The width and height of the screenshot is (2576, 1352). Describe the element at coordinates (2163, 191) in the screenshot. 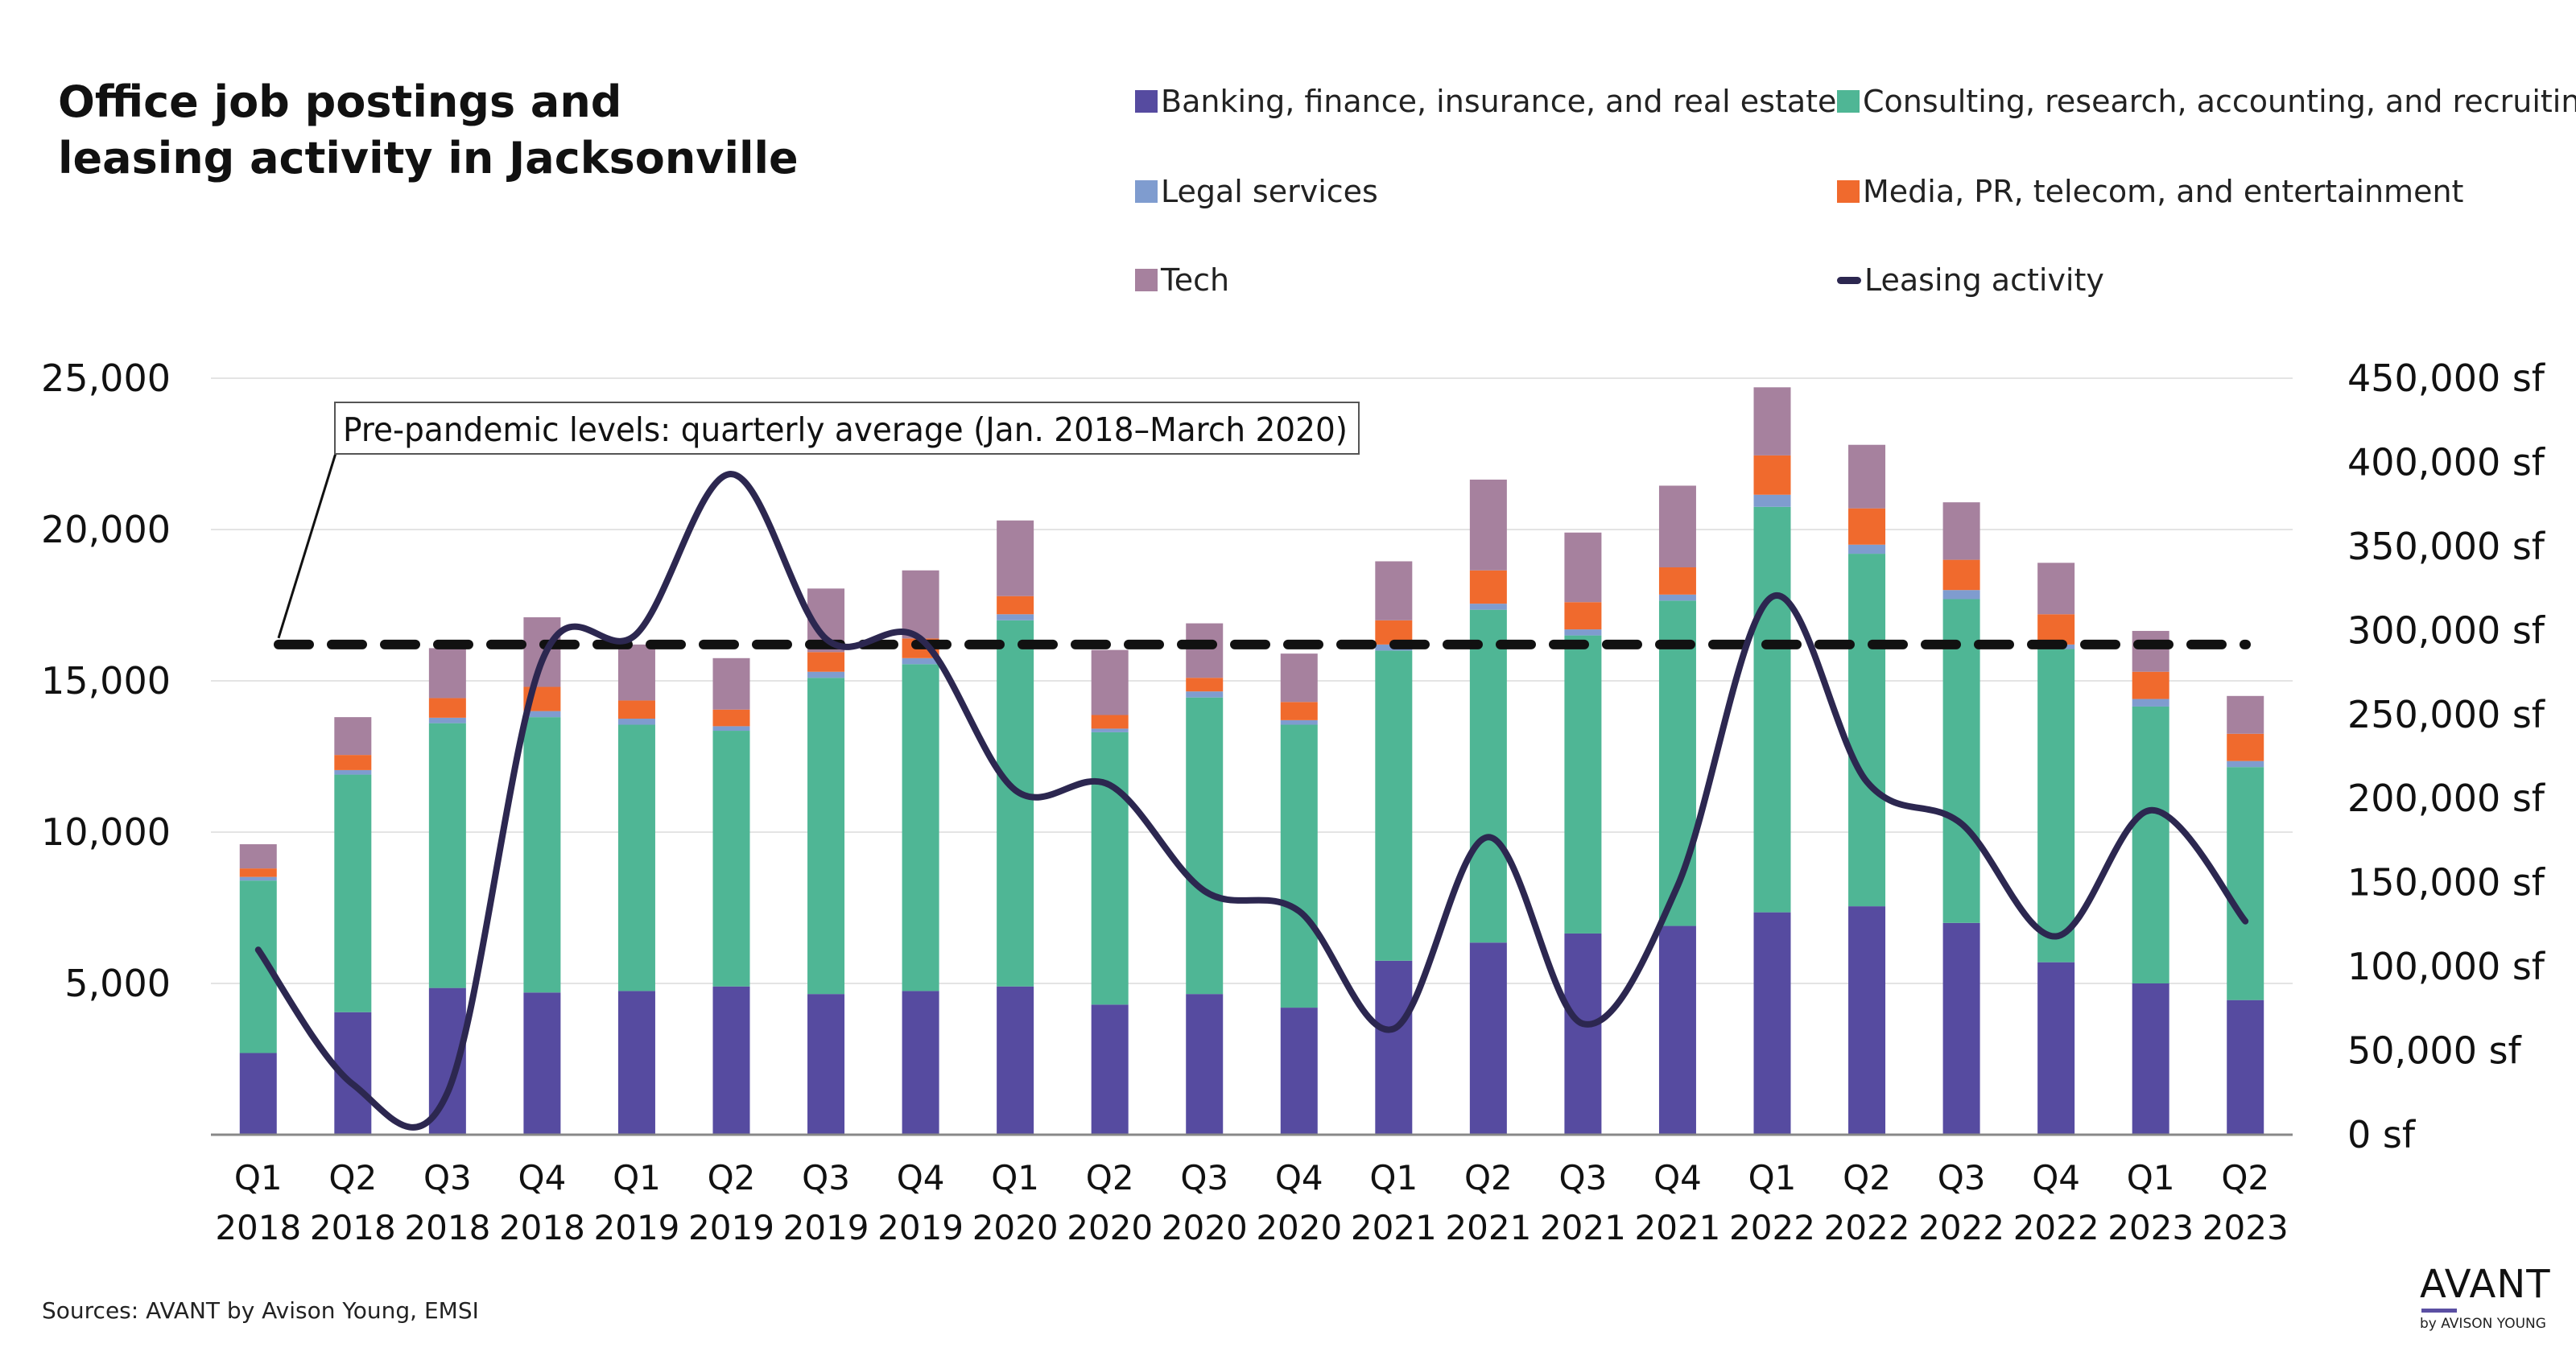

I see `legend-label-media: Media, PR, telecom, and entertainment` at that location.